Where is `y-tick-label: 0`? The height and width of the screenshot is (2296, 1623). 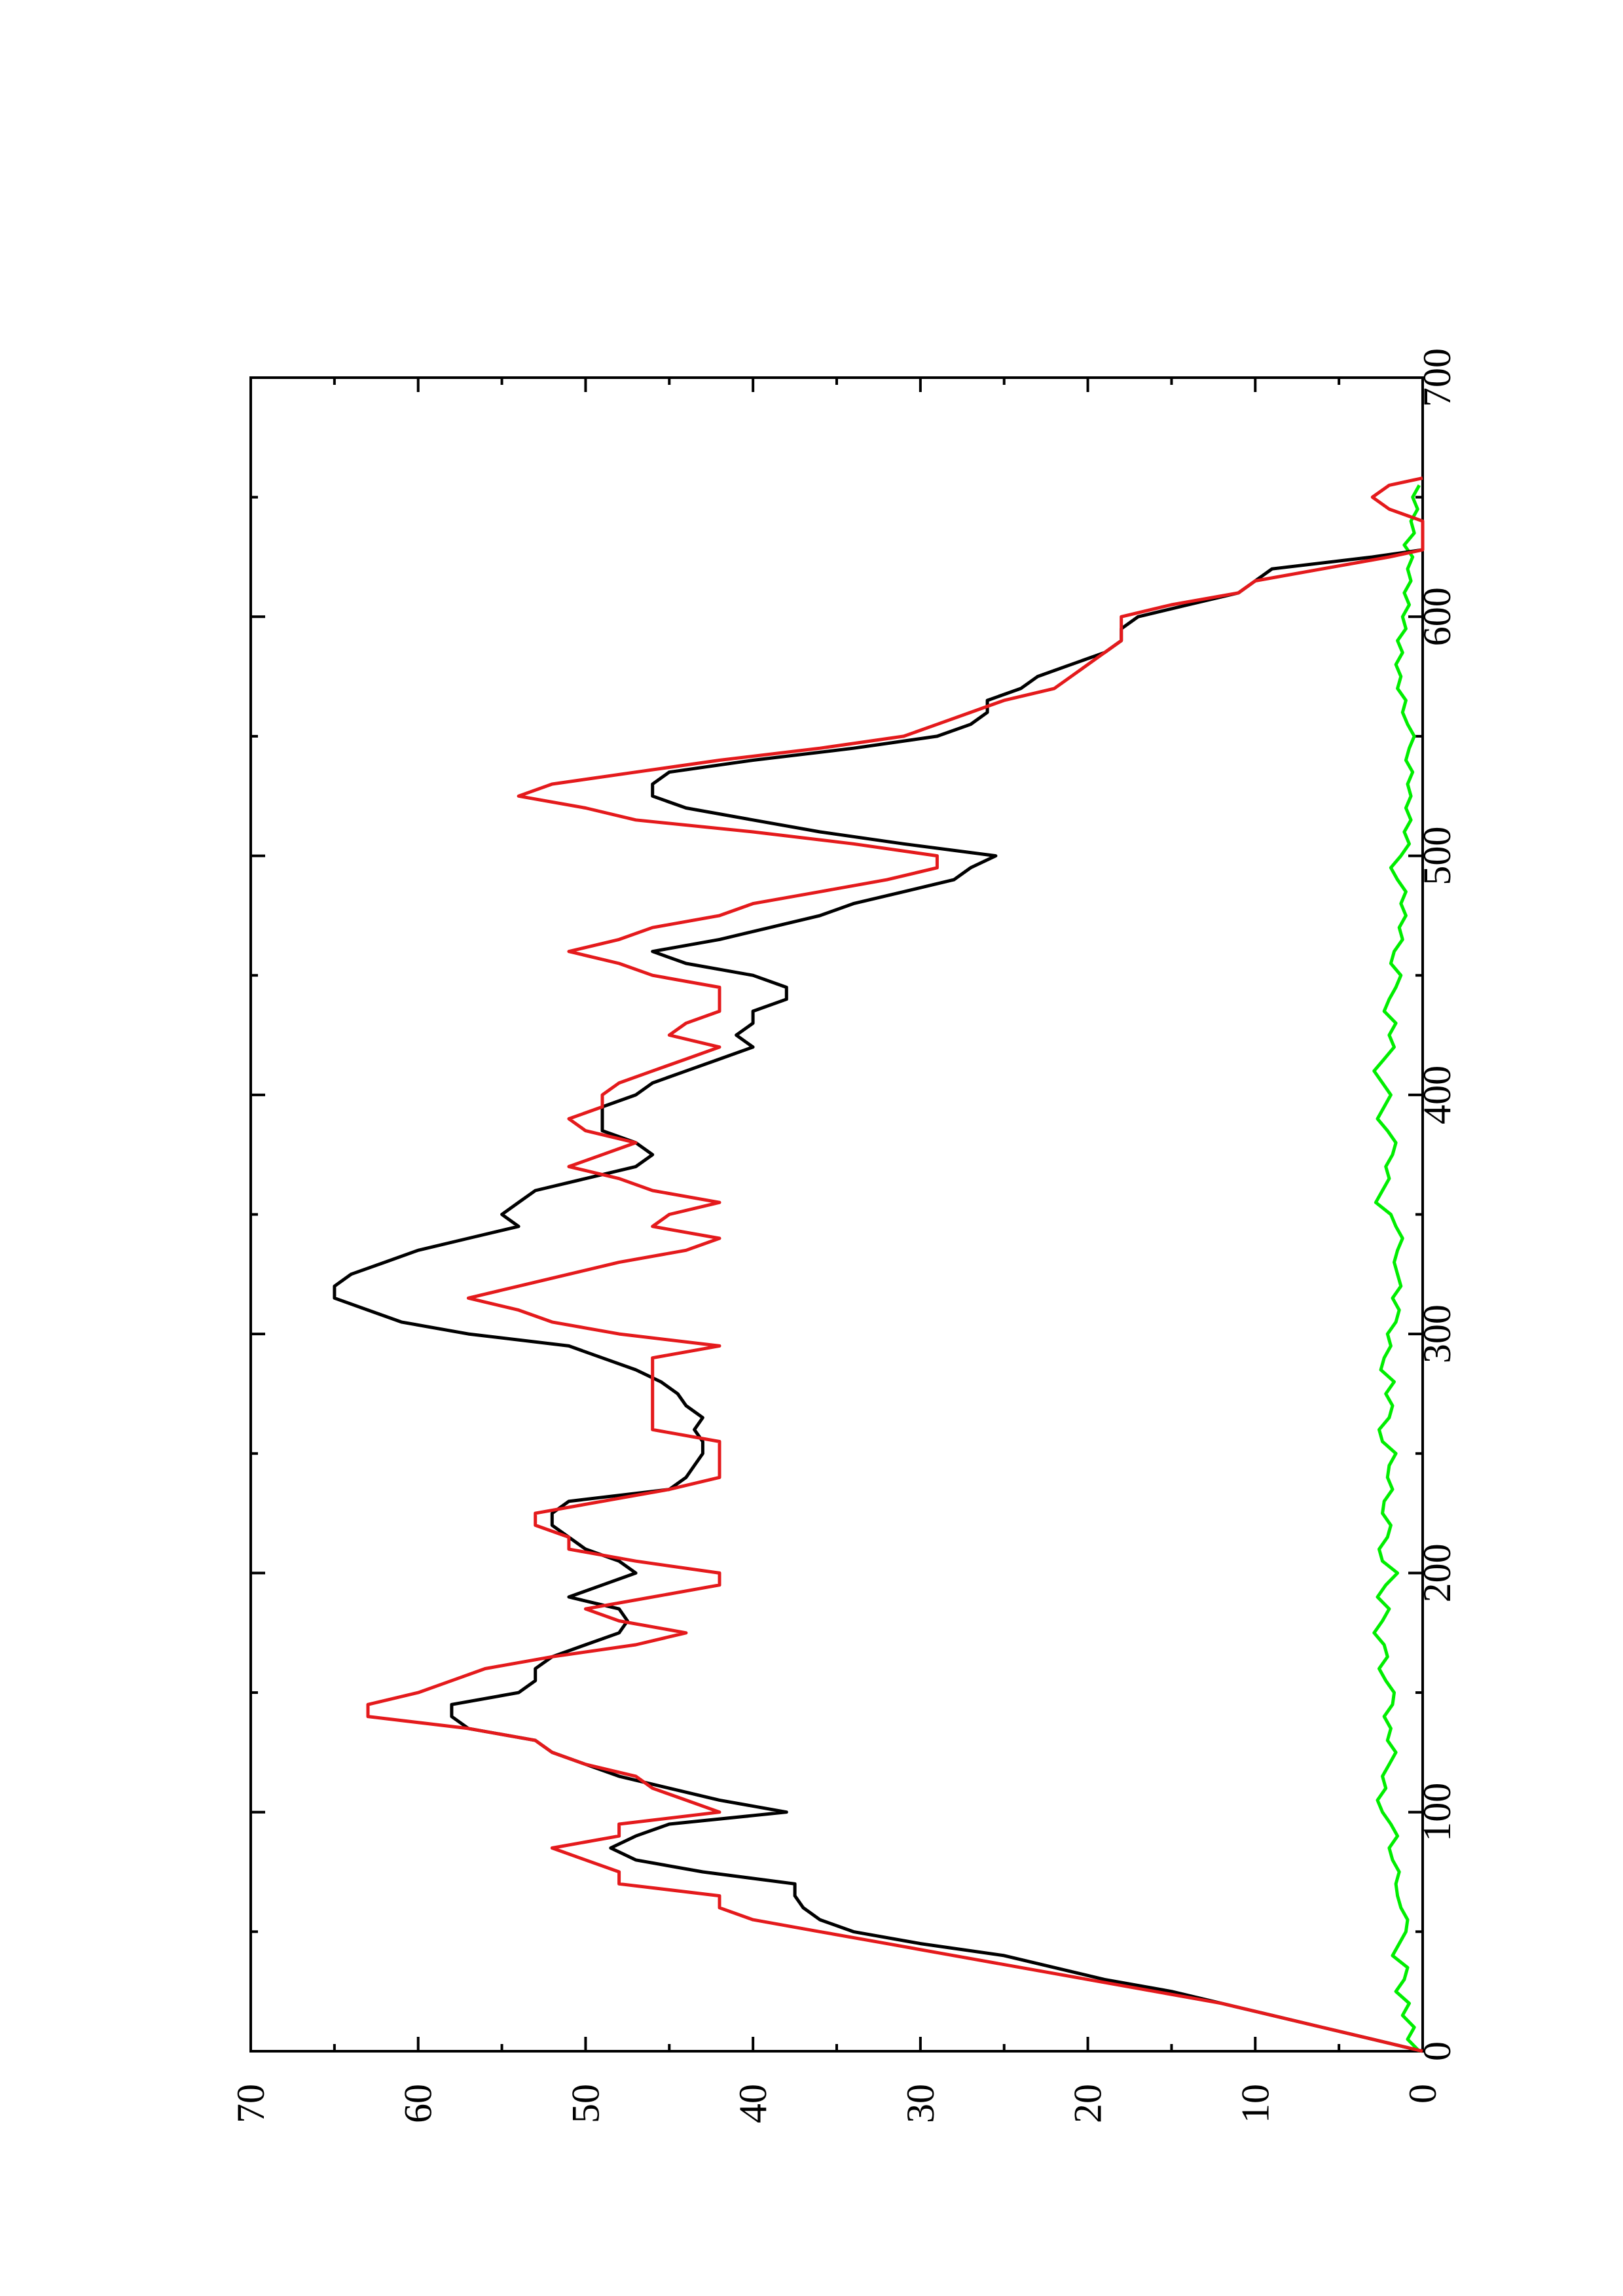
y-tick-label: 0 is located at coordinates (1422, 2094).